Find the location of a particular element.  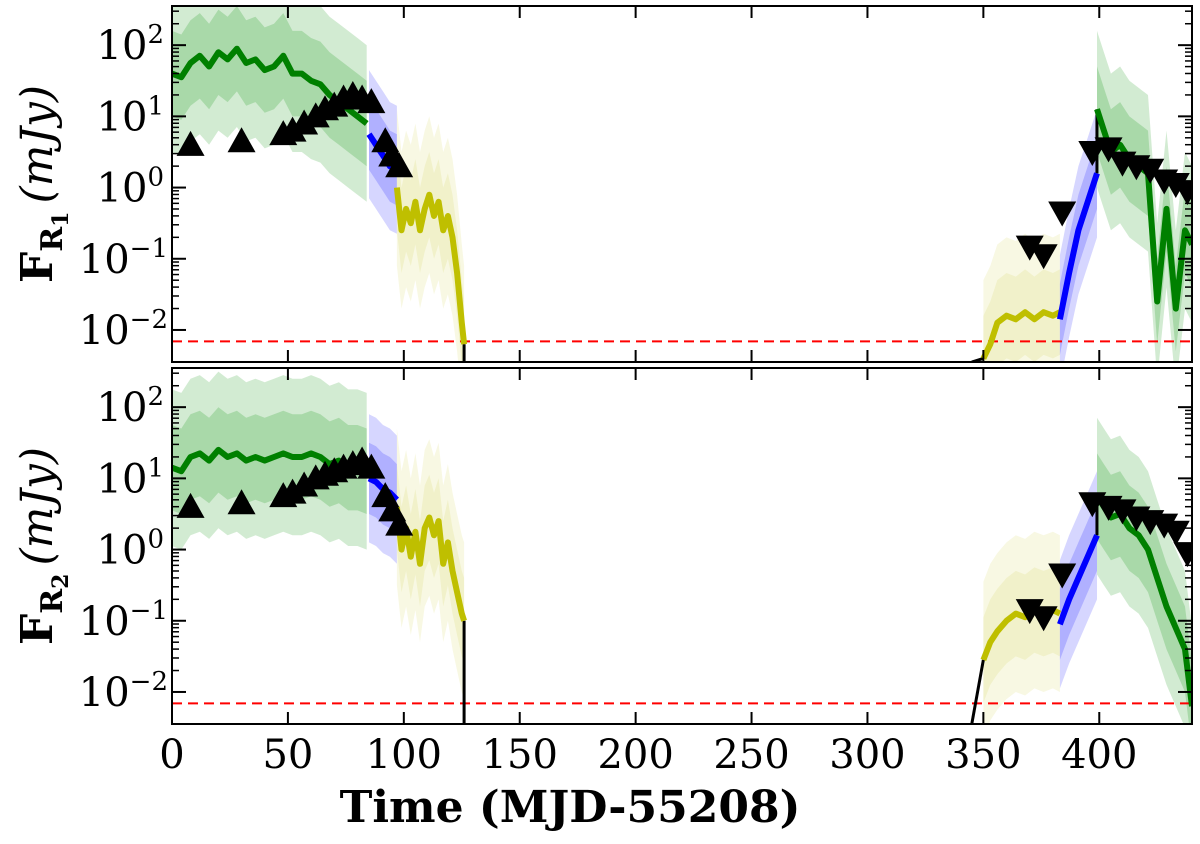

y-axis-label: FR2(mJy) is located at coordinates (43, 546).